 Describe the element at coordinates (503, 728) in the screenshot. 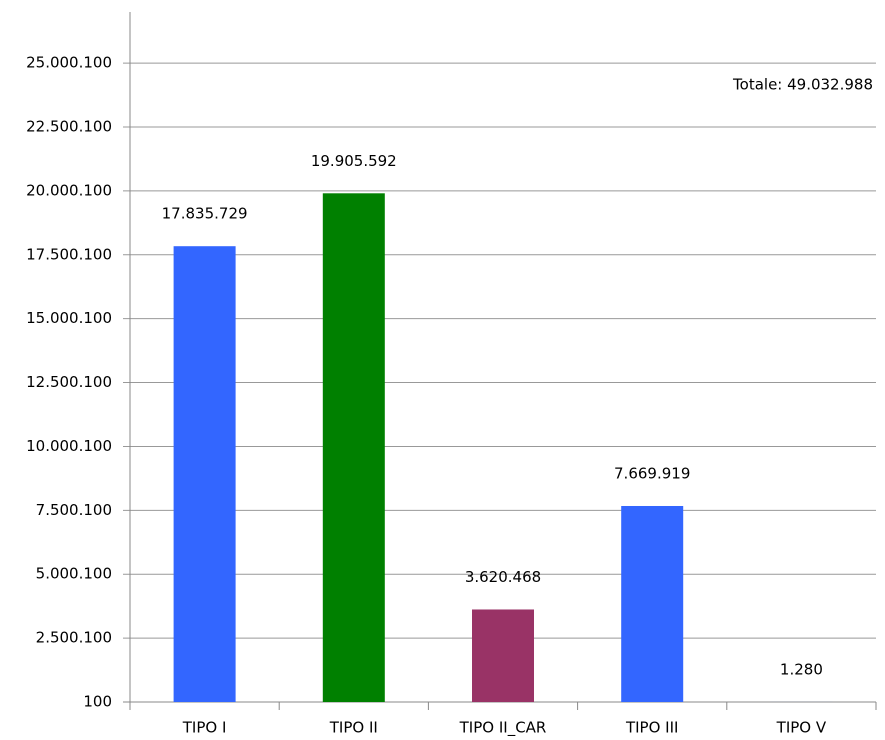

I see `x-tick-label: TIPO II_CAR` at that location.